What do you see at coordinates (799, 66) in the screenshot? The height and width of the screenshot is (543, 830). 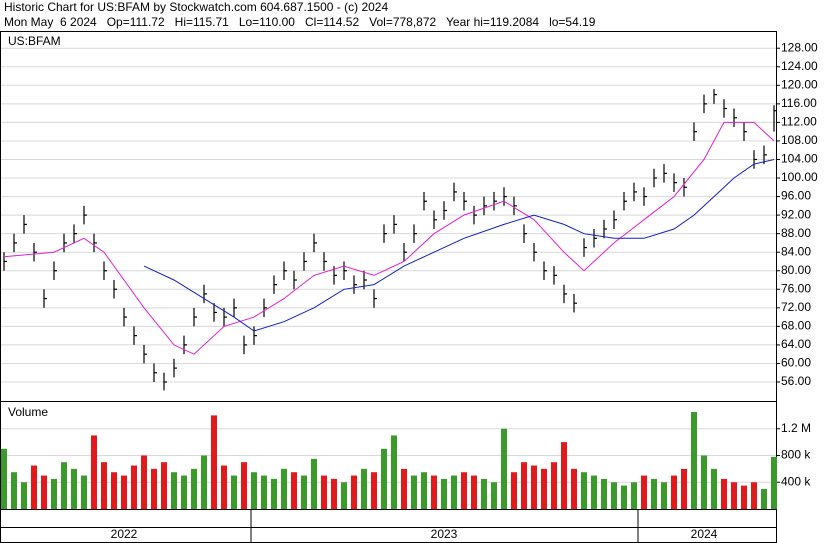 I see `y-tick-label: 124.00` at bounding box center [799, 66].